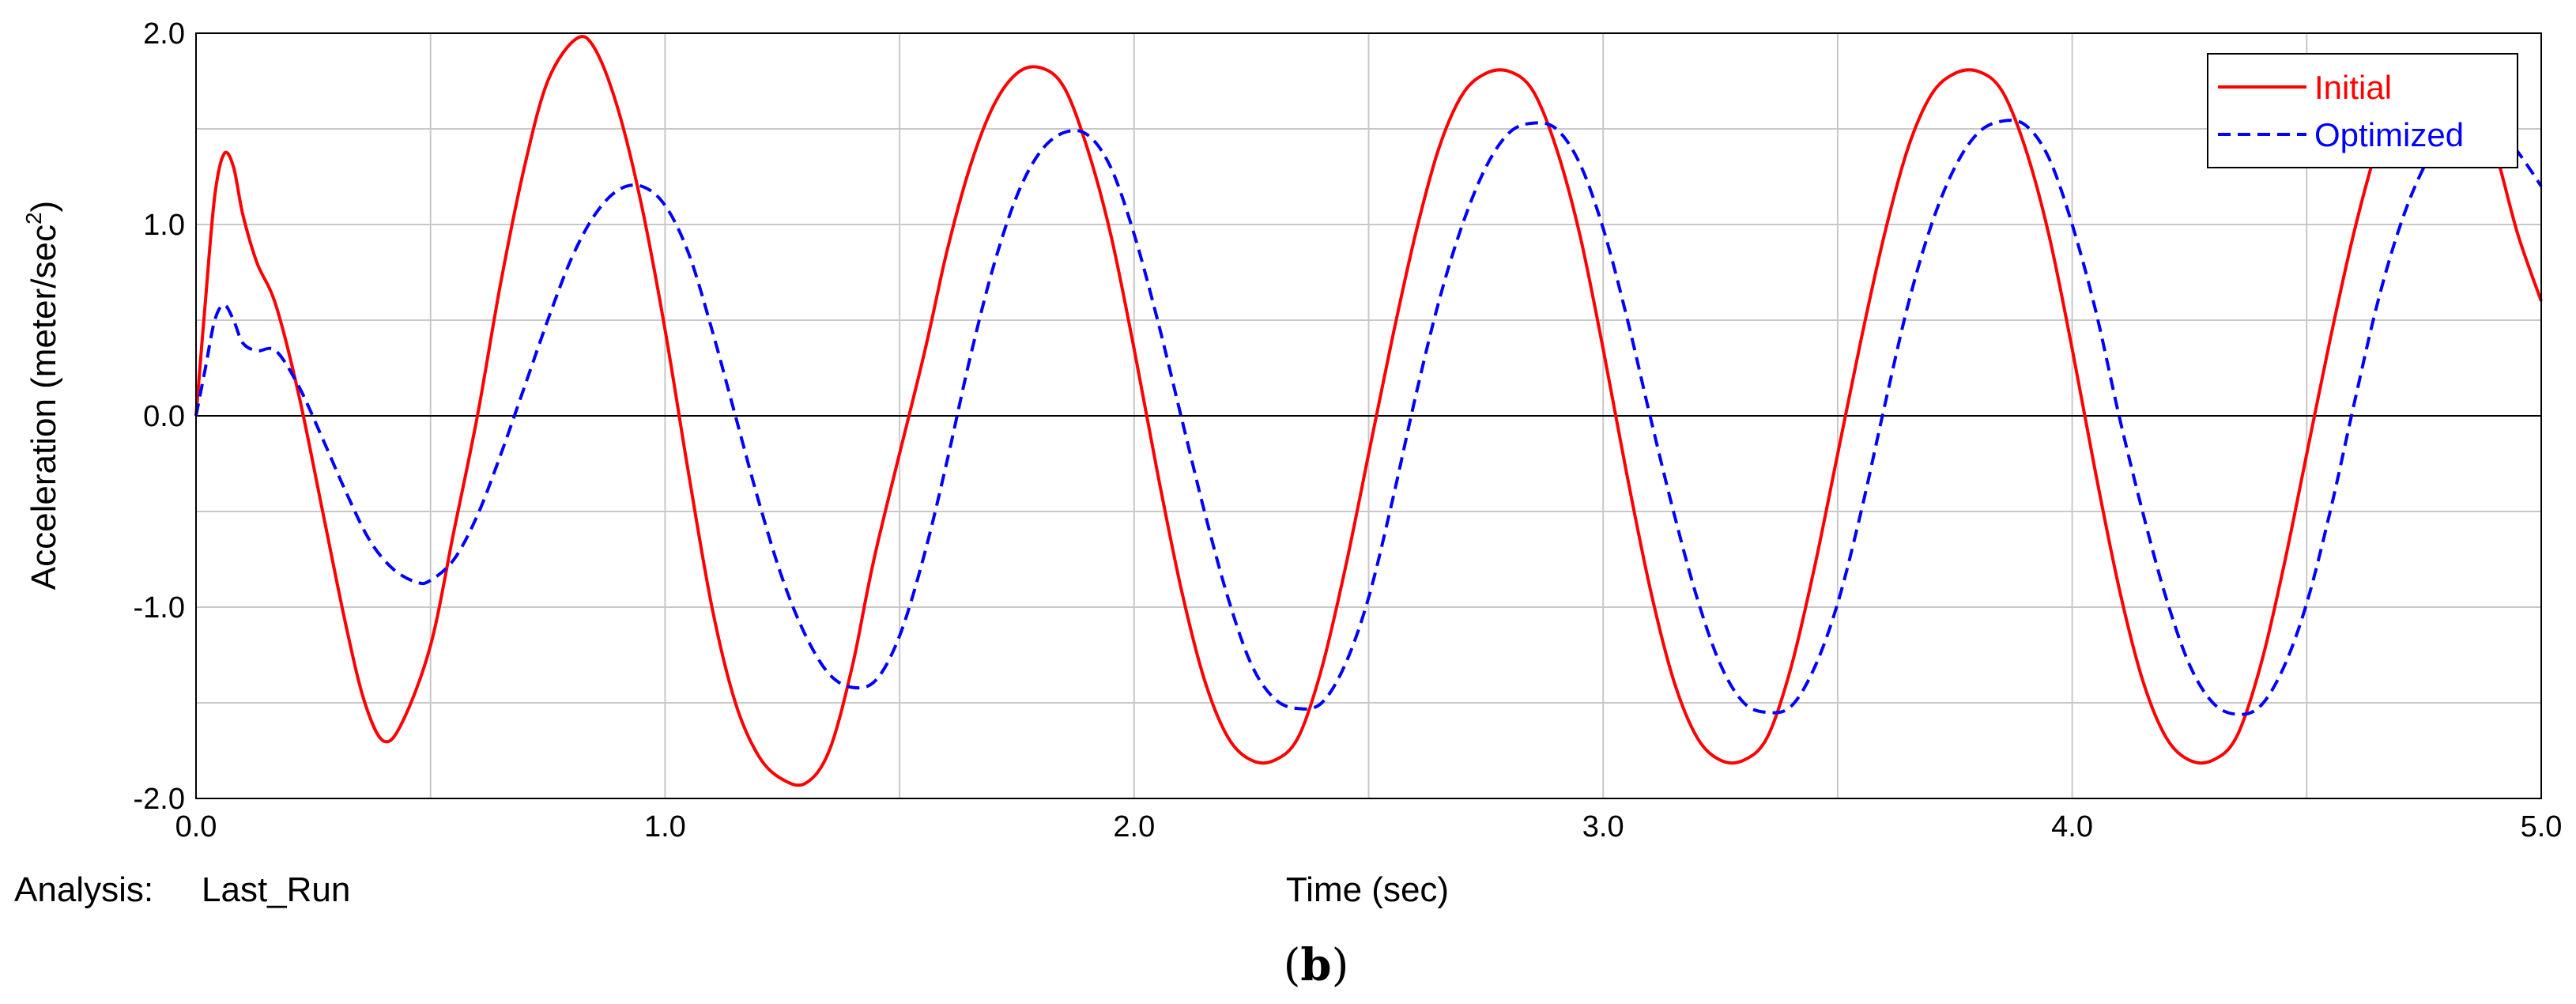 This screenshot has width=2576, height=1004. I want to click on legend: Initial Optimized, so click(2362, 111).